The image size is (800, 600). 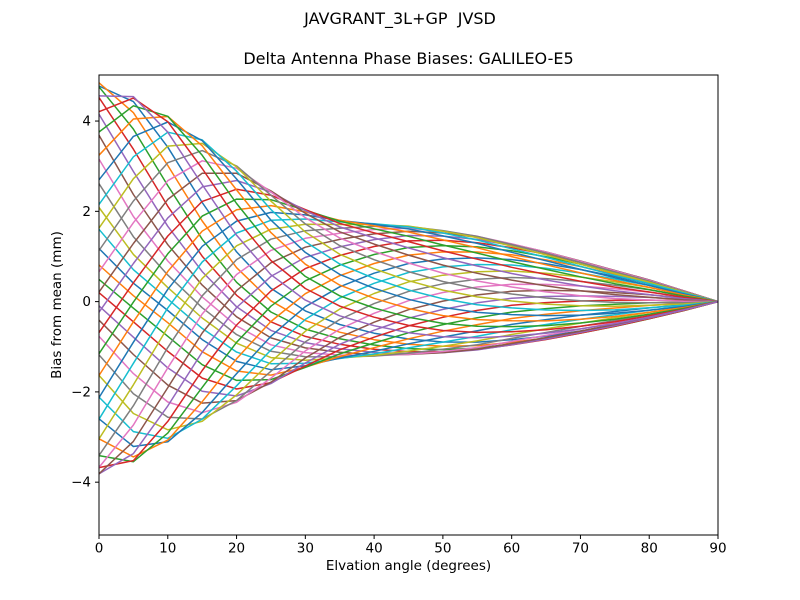 I want to click on x-tick-label: 50, so click(x=442, y=549).